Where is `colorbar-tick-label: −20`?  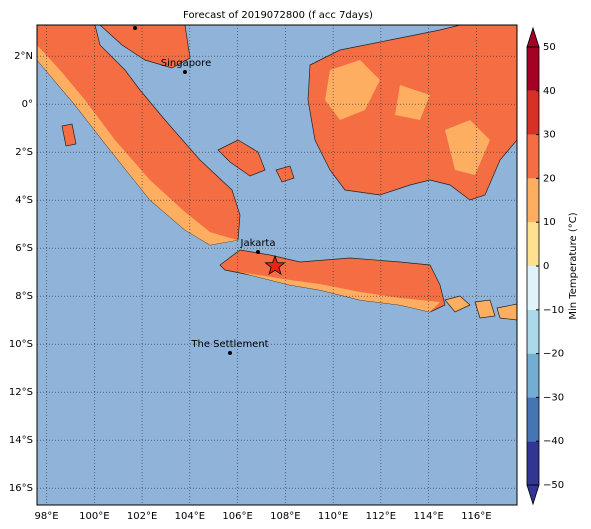
colorbar-tick-label: −20 is located at coordinates (553, 354).